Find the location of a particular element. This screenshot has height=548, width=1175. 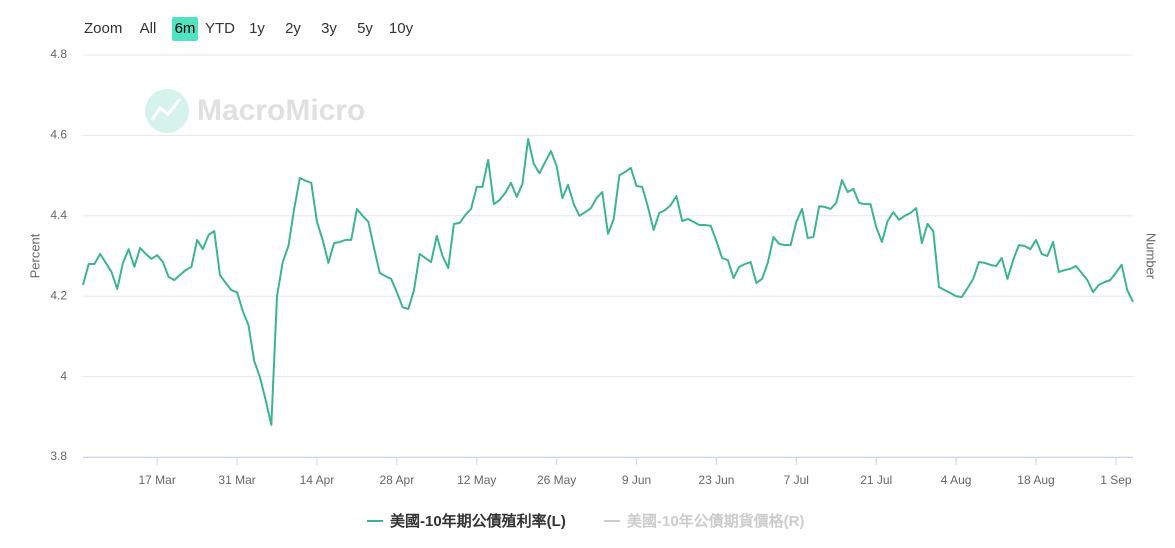

range-button: 10y is located at coordinates (401, 28).